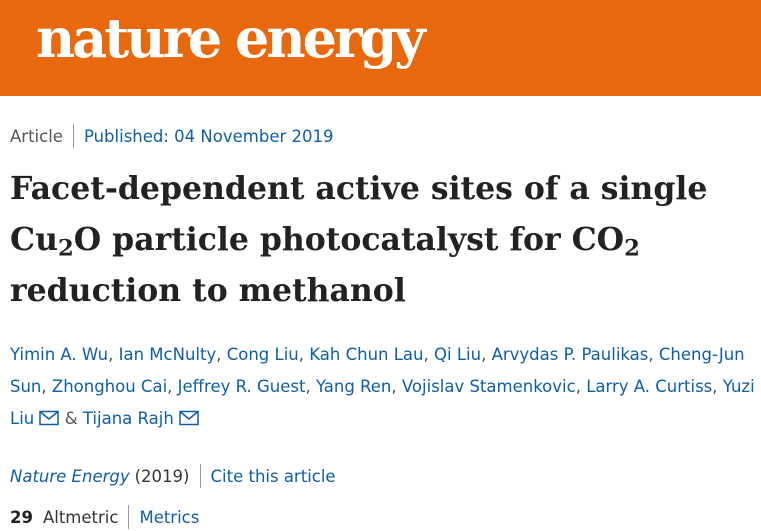 The height and width of the screenshot is (531, 761). What do you see at coordinates (353, 386) in the screenshot?
I see `author-link: Yang Ren` at bounding box center [353, 386].